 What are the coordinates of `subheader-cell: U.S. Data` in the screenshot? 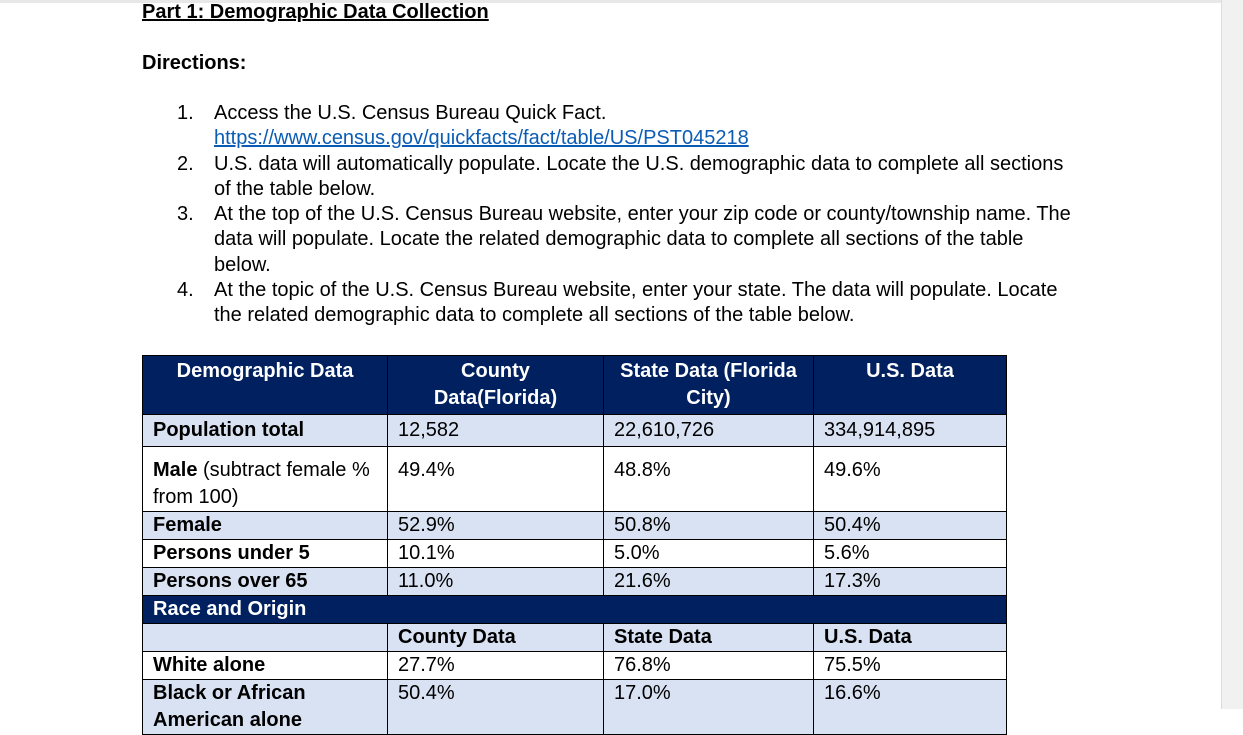 It's located at (910, 637).